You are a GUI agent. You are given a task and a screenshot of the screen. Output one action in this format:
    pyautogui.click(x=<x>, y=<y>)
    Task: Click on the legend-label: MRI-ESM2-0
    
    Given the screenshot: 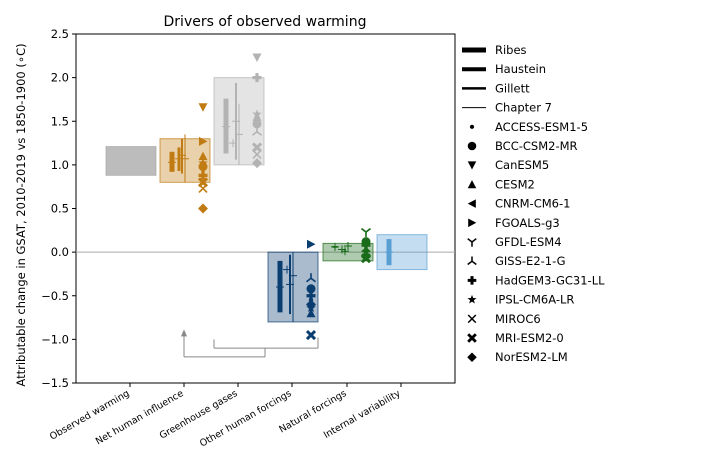 What is the action you would take?
    pyautogui.click(x=529, y=338)
    